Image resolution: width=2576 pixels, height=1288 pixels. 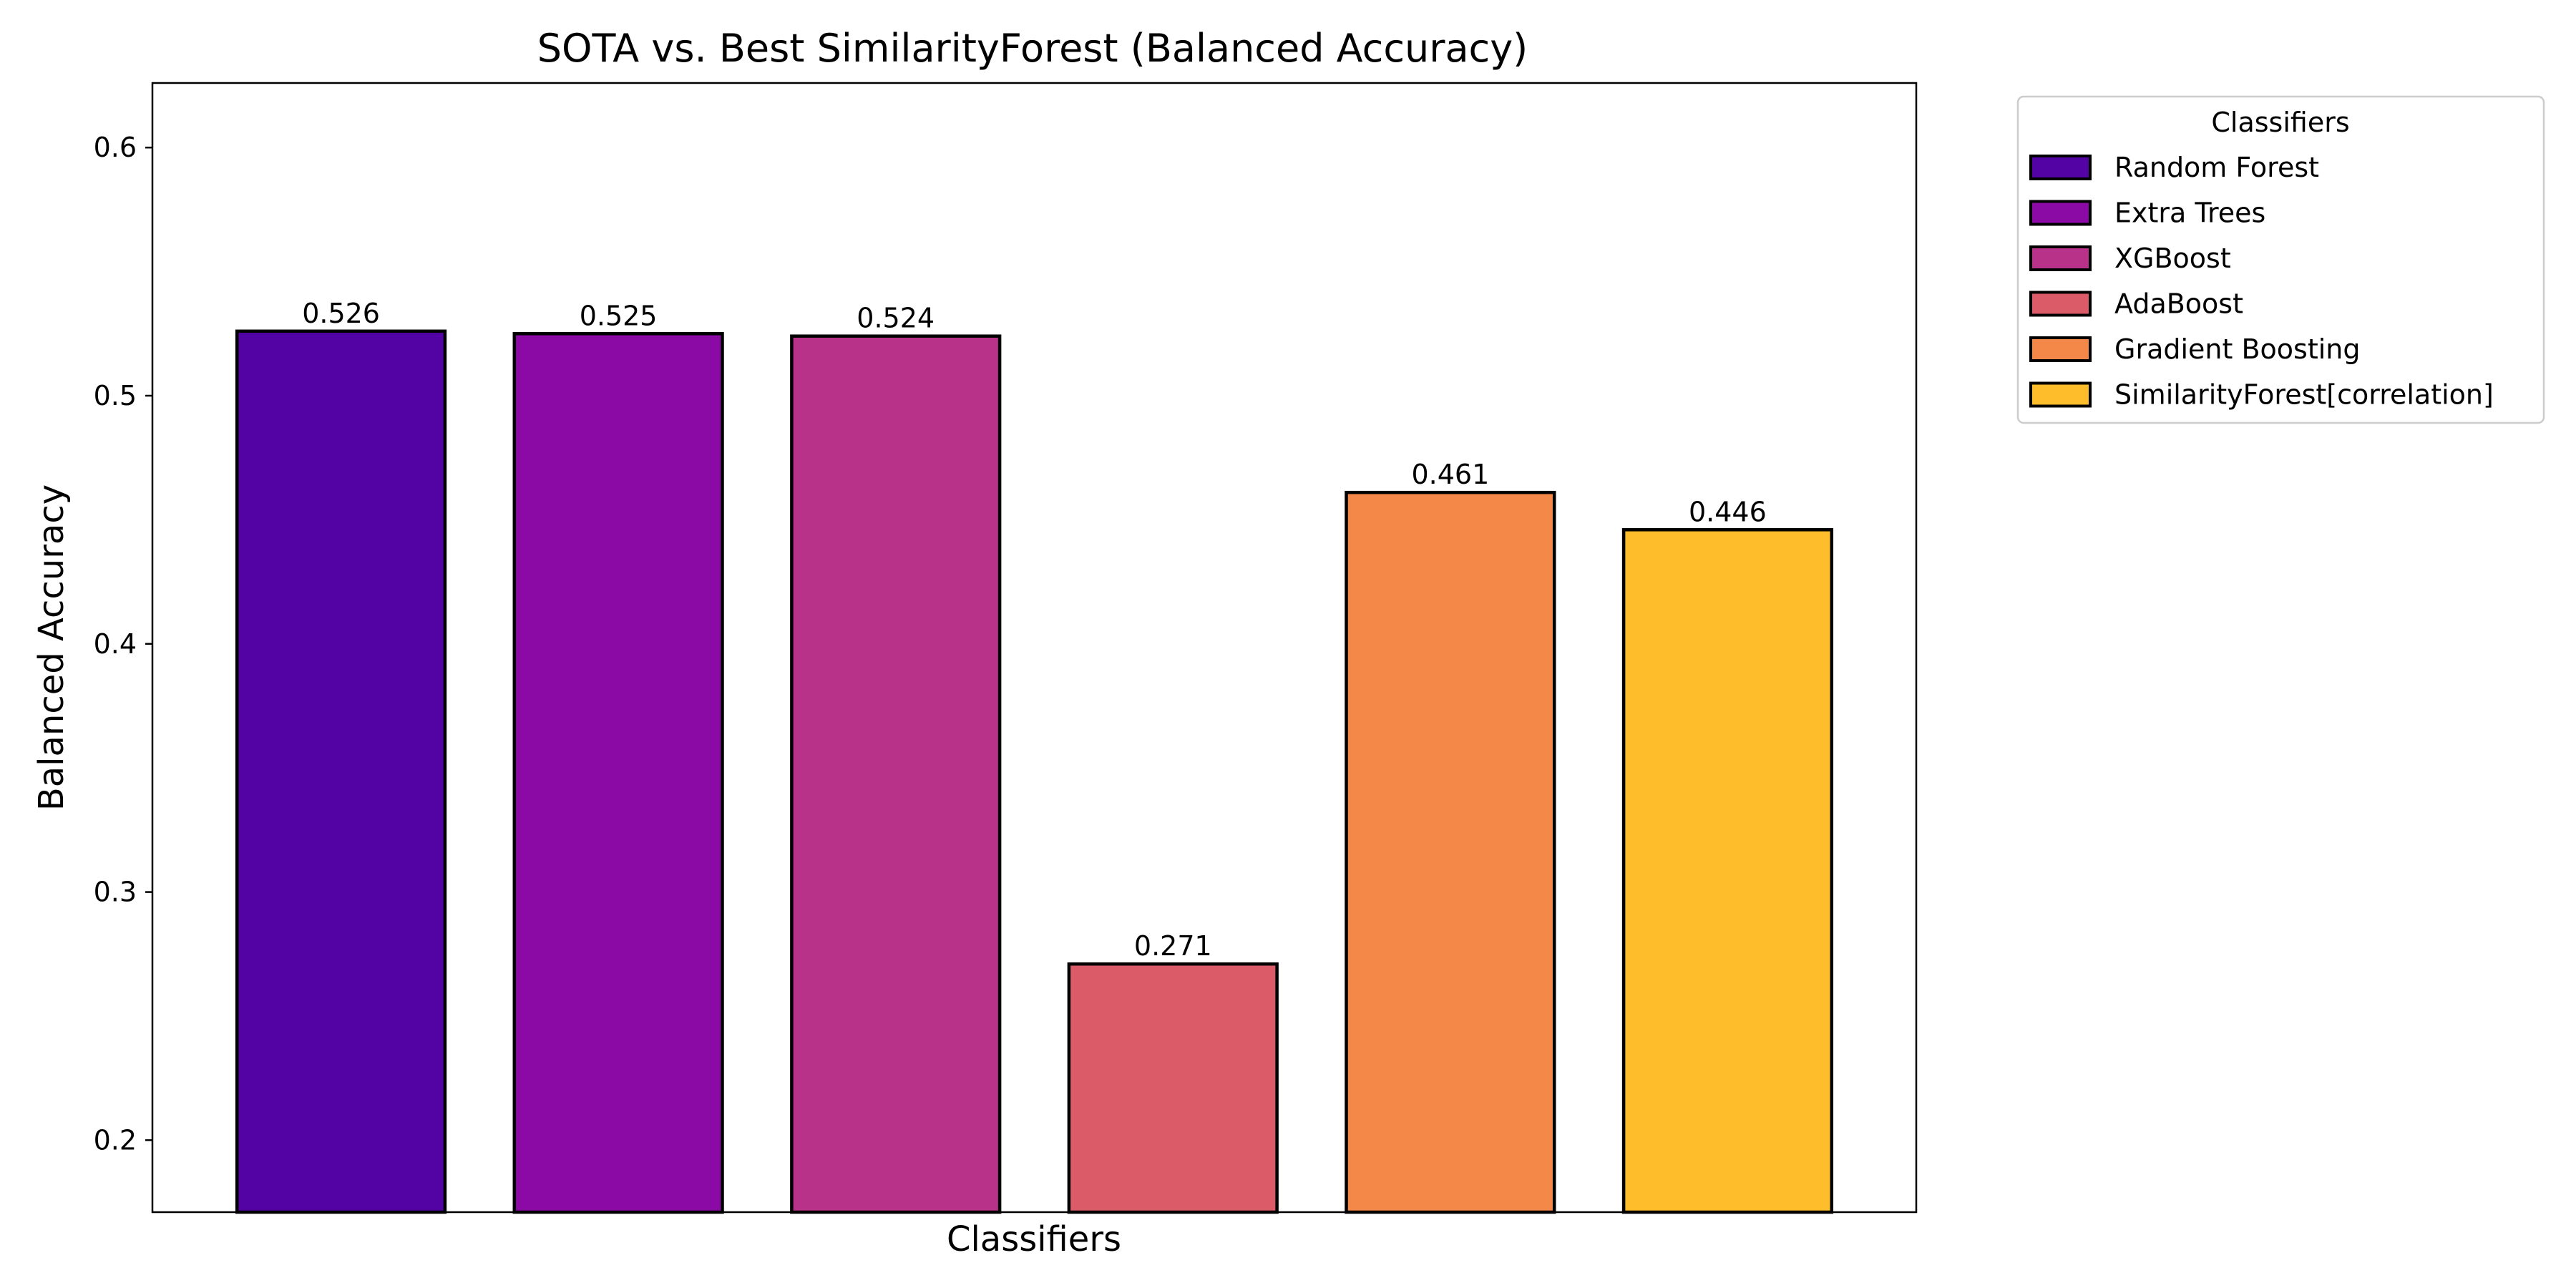 I want to click on y-tick-label: 0.5, so click(x=115, y=395).